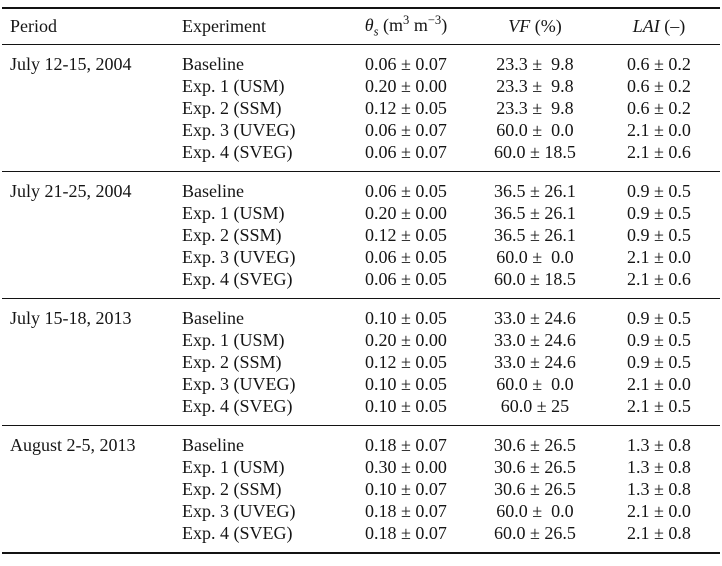  I want to click on period-cell: July 21-25, 2004, so click(71, 191).